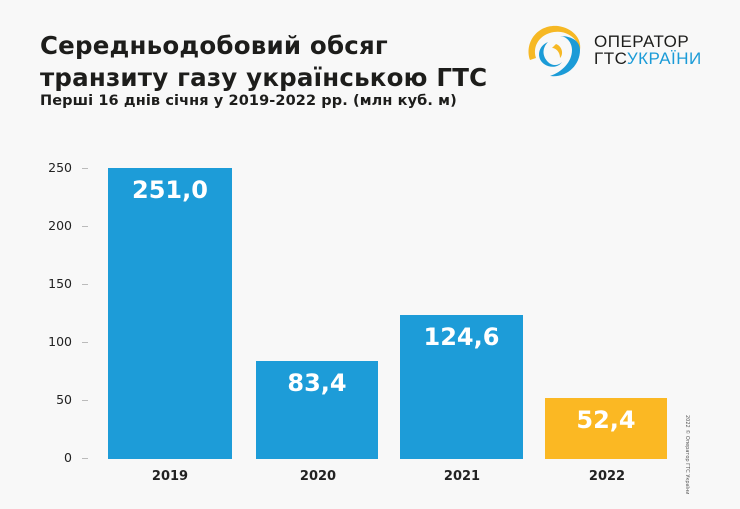  I want to click on bar-2019: 251,0, so click(170, 313).